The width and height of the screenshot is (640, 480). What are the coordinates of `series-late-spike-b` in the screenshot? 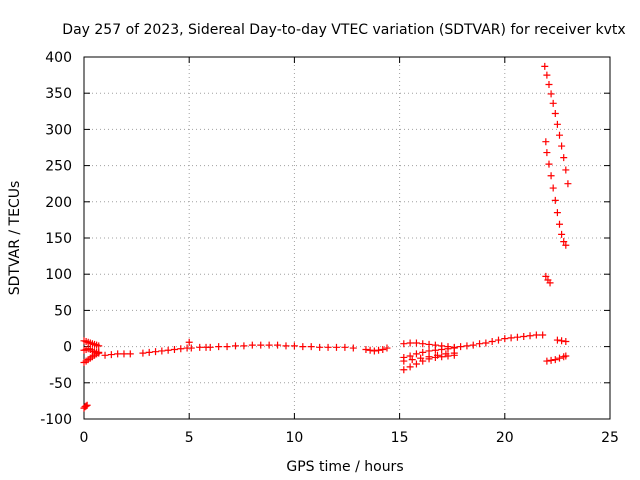 It's located at (556, 193).